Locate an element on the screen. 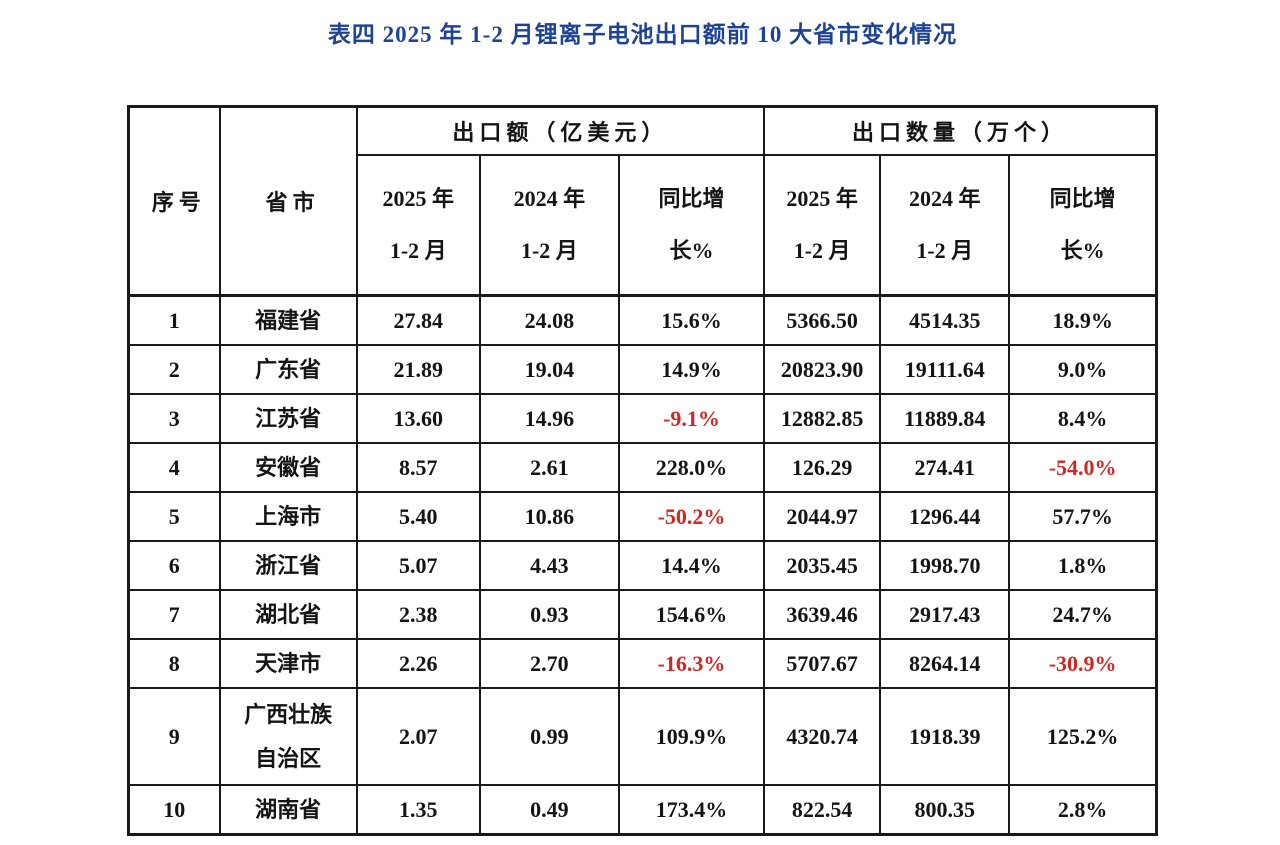 Image resolution: width=1280 pixels, height=845 pixels. cell-amount-yoy: 173.4% is located at coordinates (691, 810).